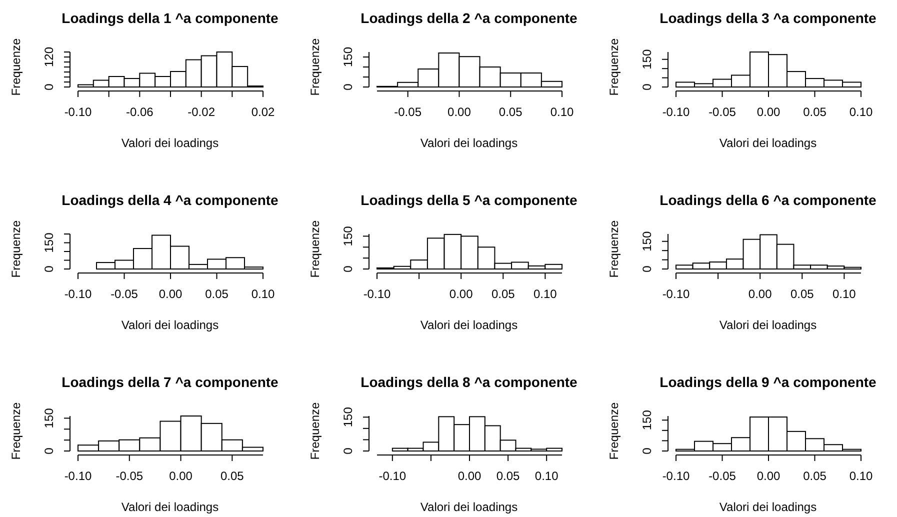 This screenshot has width=897, height=517. Describe the element at coordinates (170, 200) in the screenshot. I see `chart-title: Loadings della 4 ^a componente` at that location.